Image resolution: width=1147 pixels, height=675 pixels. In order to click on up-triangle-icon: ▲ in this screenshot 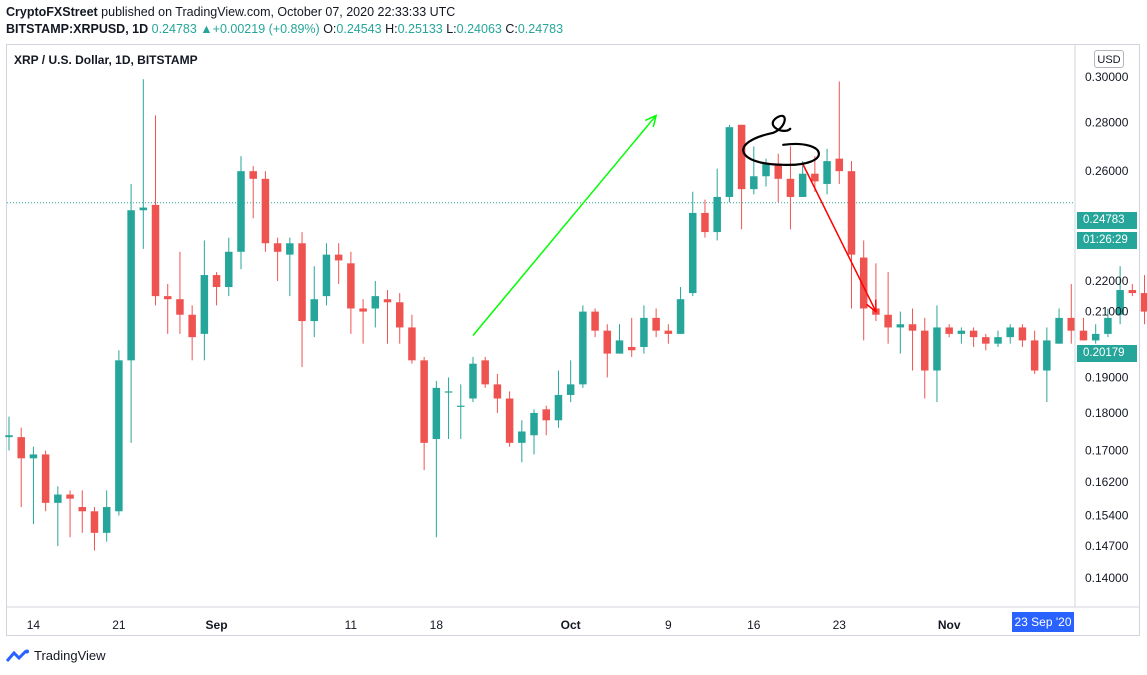, I will do `click(206, 29)`.